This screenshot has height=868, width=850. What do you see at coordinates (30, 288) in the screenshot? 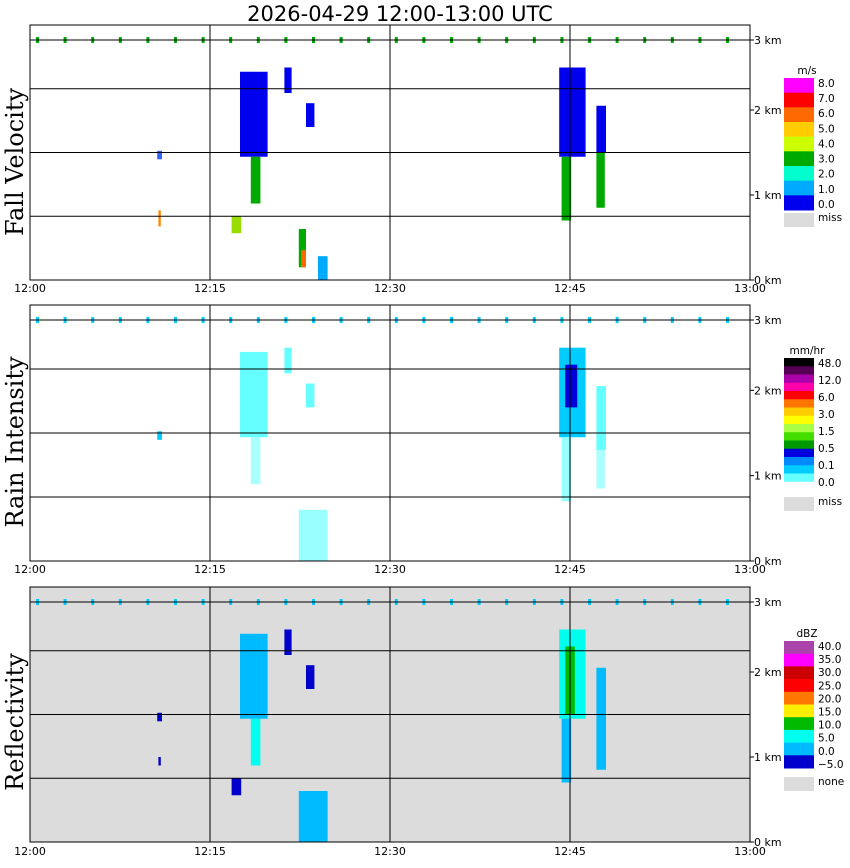
I see `fall-velocity-x-tick-label: 12:00` at bounding box center [30, 288].